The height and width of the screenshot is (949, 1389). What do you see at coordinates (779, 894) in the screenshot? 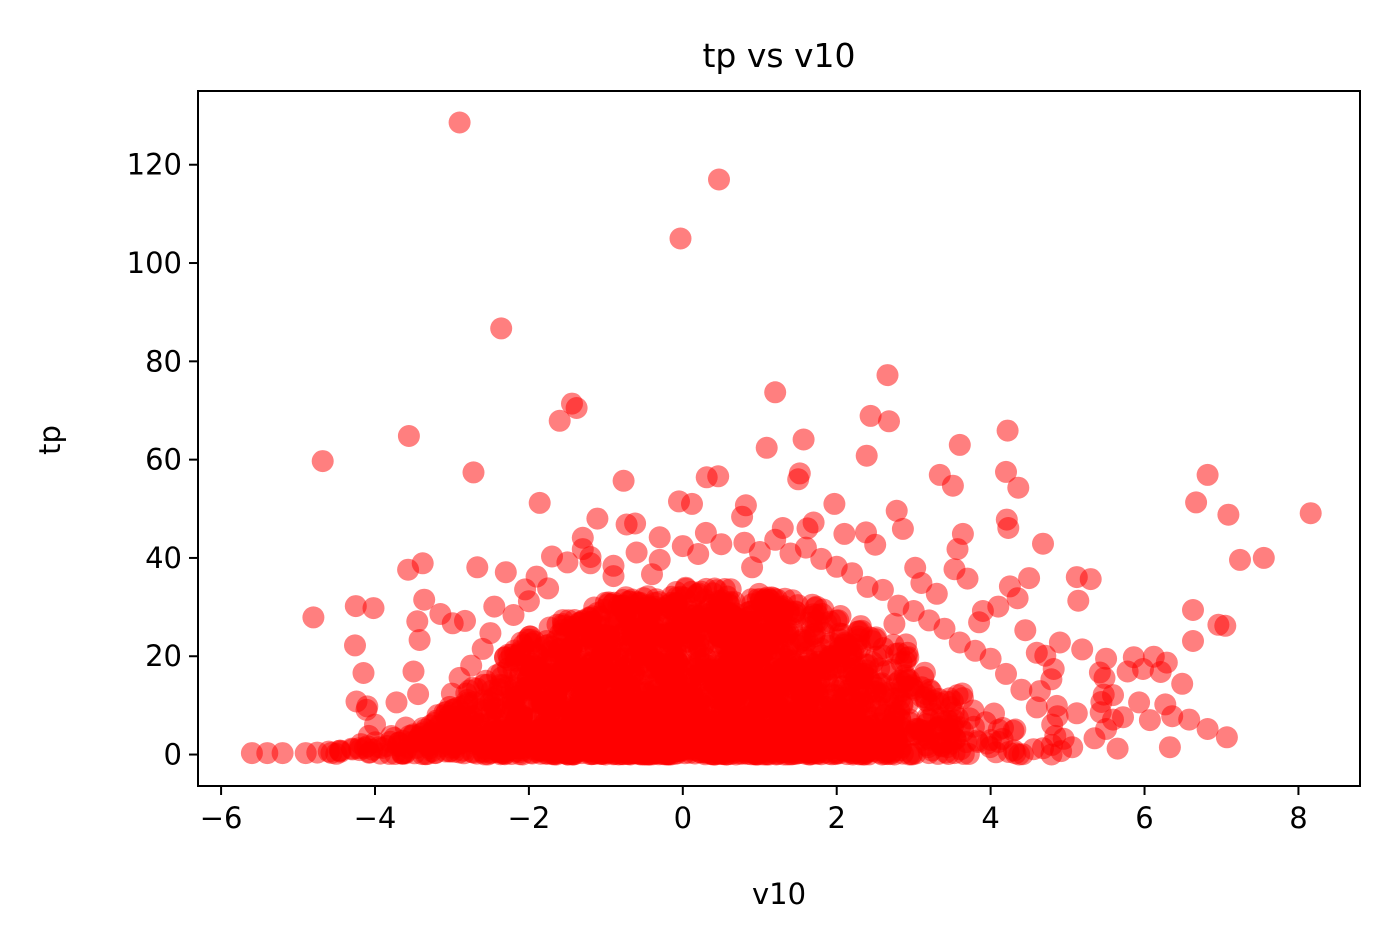
I see `x-axis-label: v10` at bounding box center [779, 894].